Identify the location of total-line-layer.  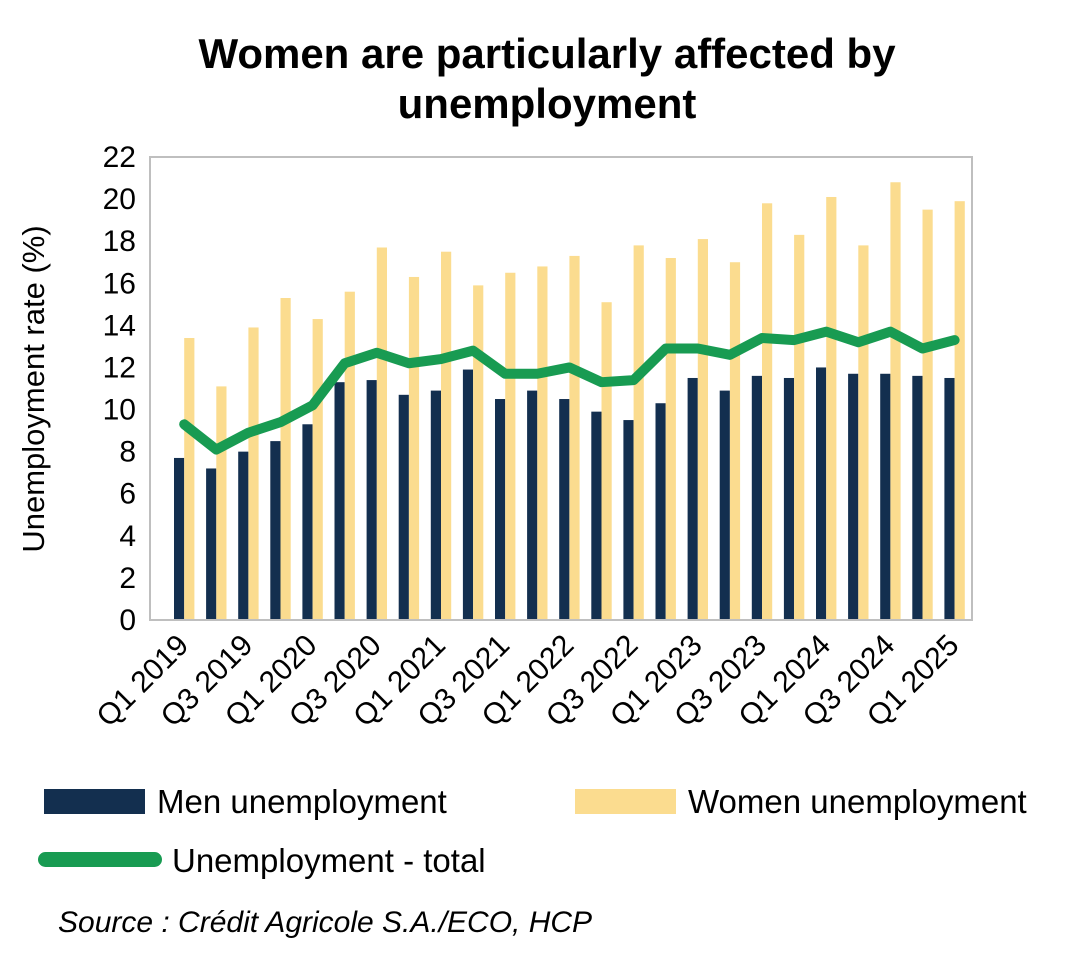
(569, 390).